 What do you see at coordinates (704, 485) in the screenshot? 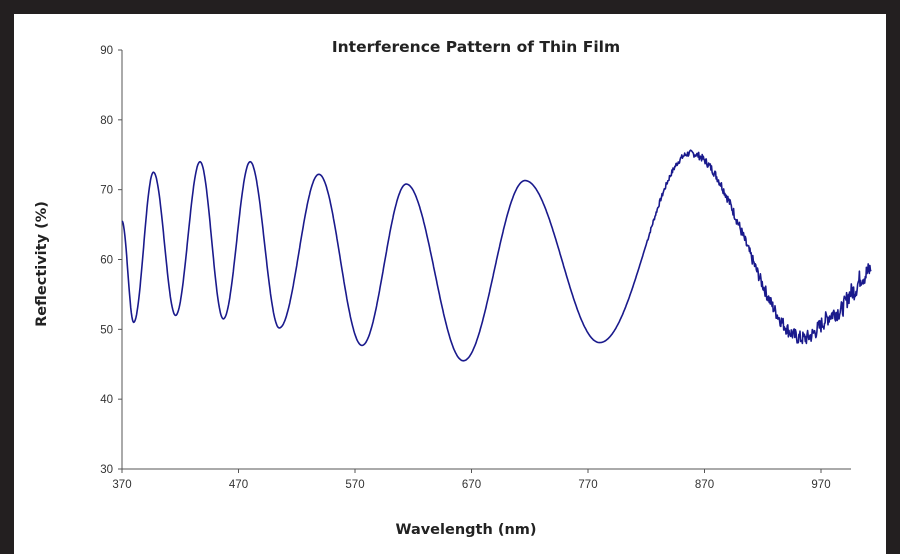
I see `x-tick-label: 870` at bounding box center [704, 485].